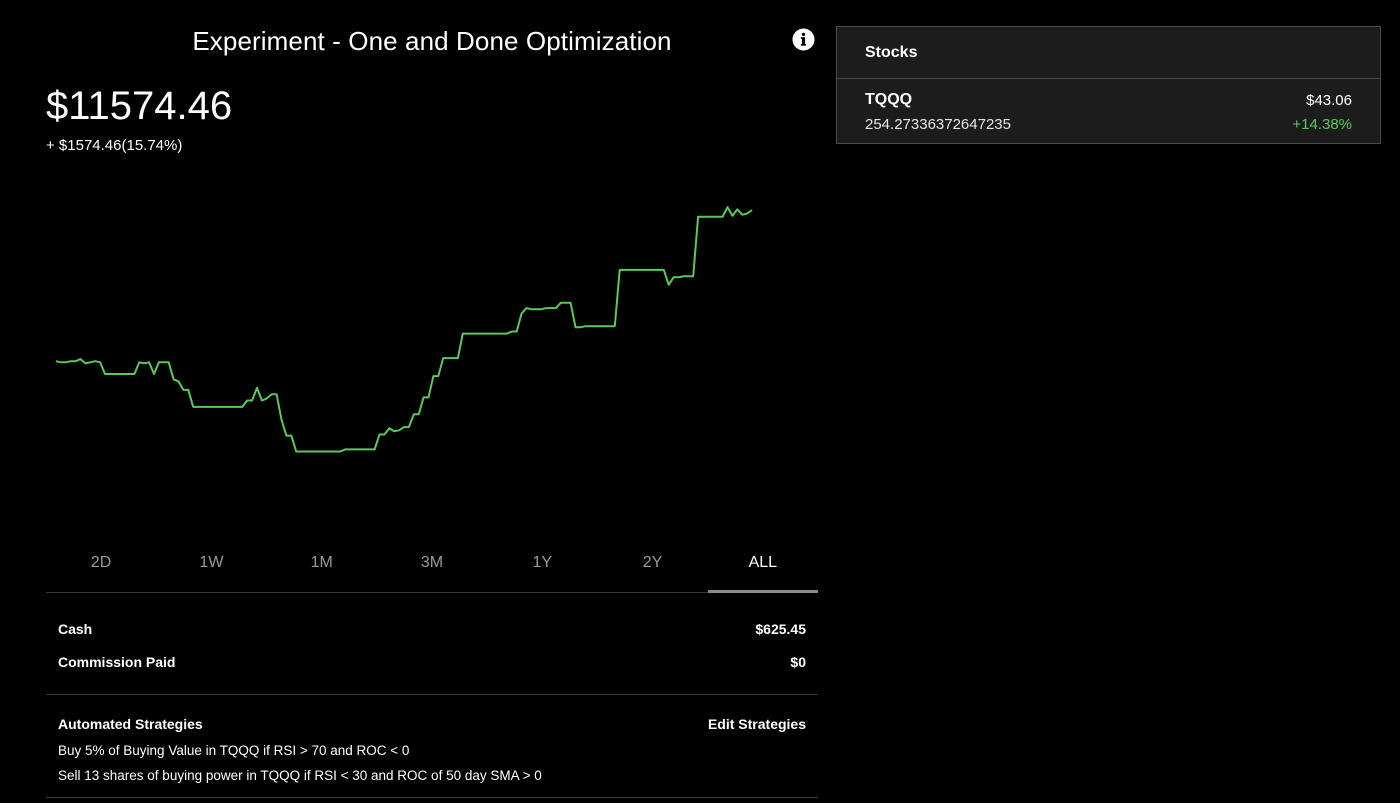  What do you see at coordinates (75, 628) in the screenshot?
I see `cash-label: Cash` at bounding box center [75, 628].